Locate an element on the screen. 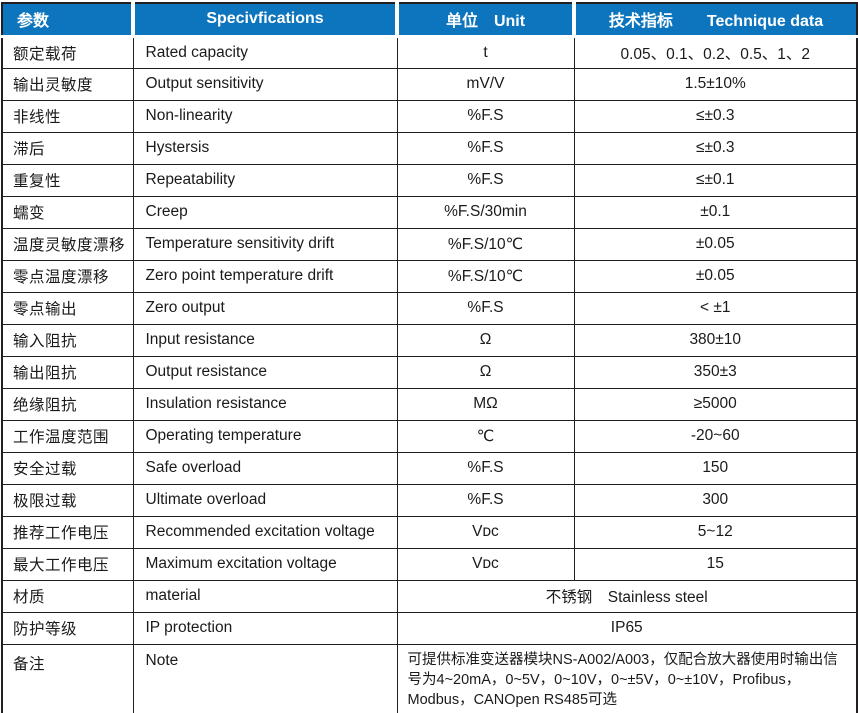  cell-param: 非线性 is located at coordinates (67, 116).